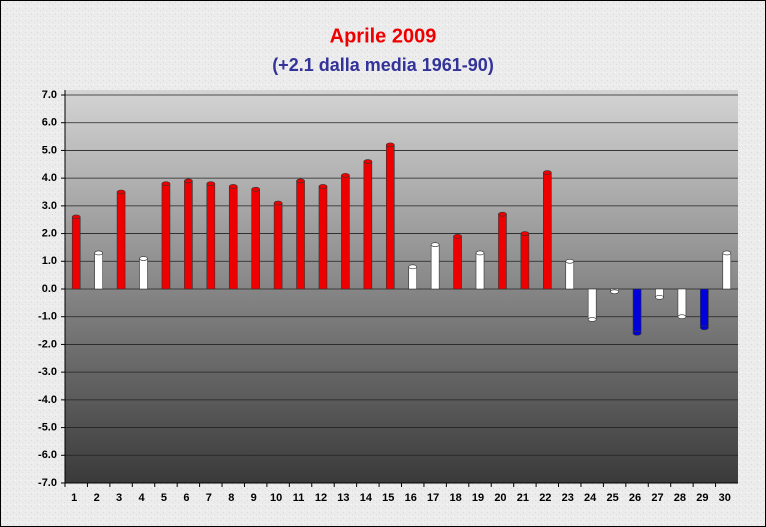  I want to click on x-tick-label: 25, so click(612, 498).